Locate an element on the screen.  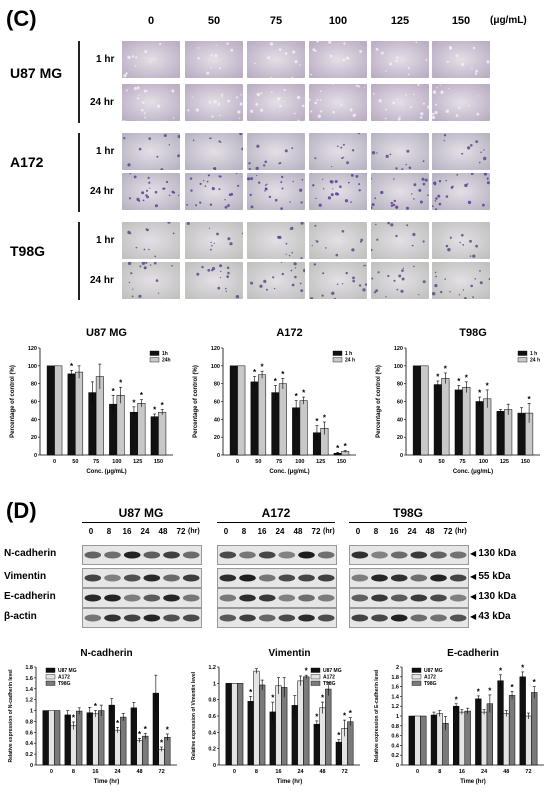
y-tick-label: 1.8 is located at coordinates (29, 668).